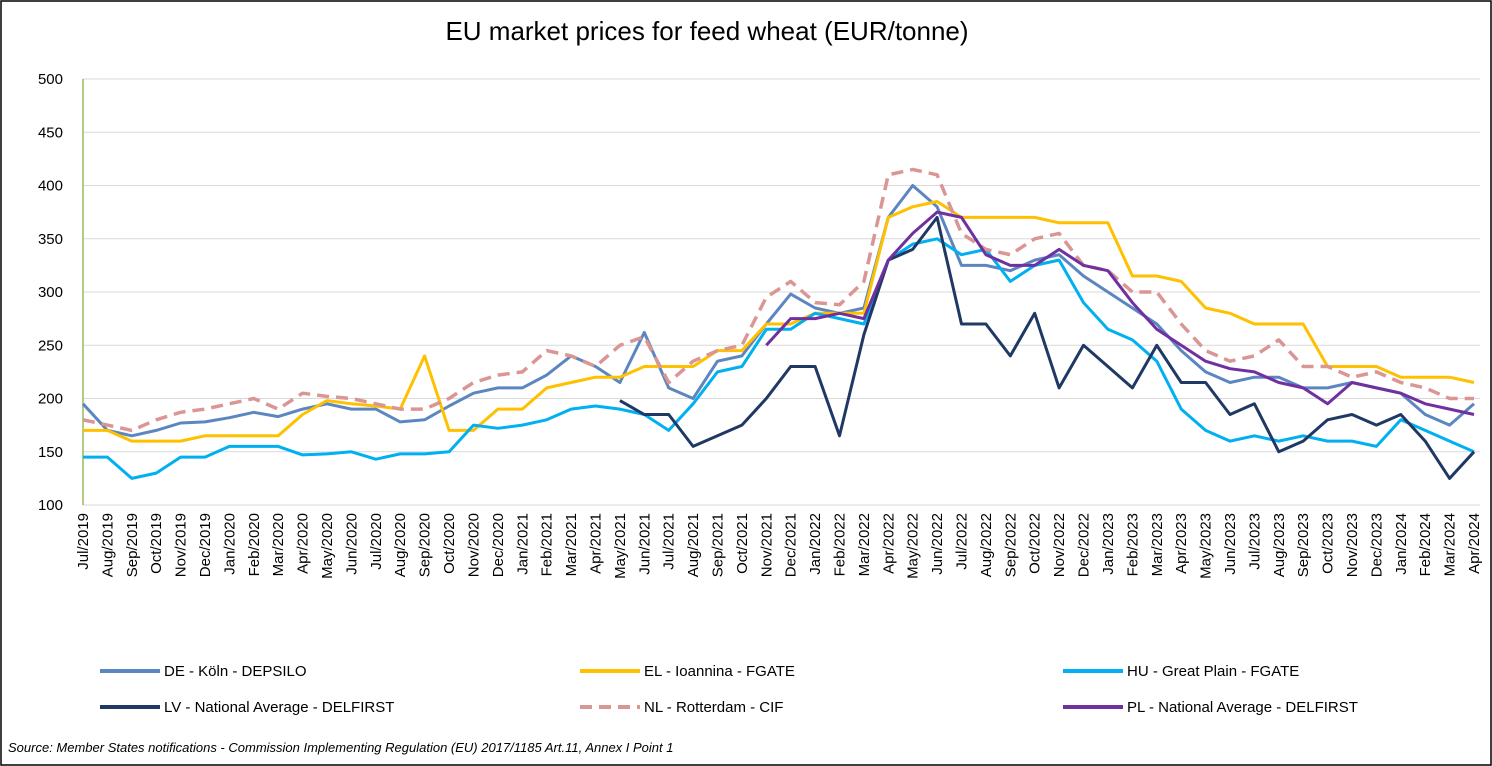  Describe the element at coordinates (50, 186) in the screenshot. I see `y-tick-label: 400` at that location.